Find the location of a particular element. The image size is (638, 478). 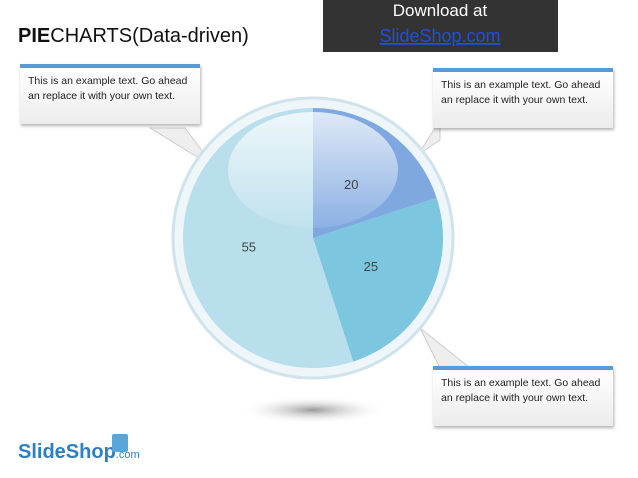

banner-text: Download at is located at coordinates (440, 10).